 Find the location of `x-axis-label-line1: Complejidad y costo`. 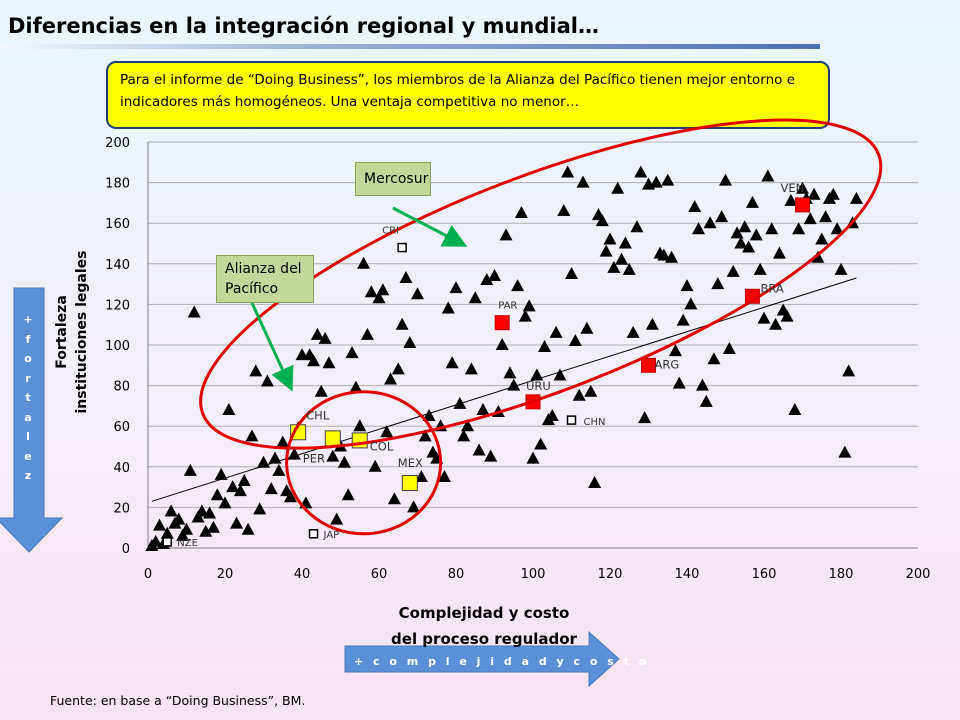

x-axis-label-line1: Complejidad y costo is located at coordinates (484, 613).